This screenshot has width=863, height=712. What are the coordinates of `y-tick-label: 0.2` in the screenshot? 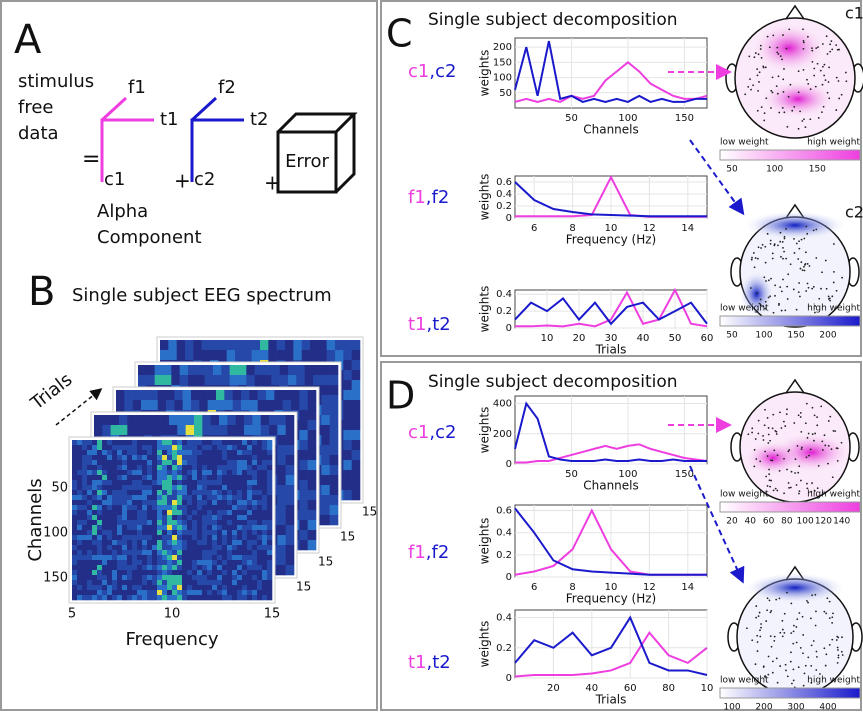 It's located at (504, 555).